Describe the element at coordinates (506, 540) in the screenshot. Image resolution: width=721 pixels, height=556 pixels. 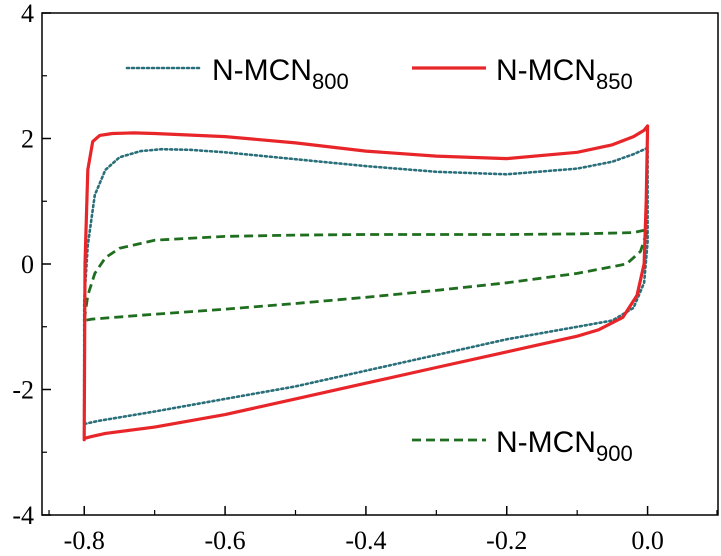
I see `x-tick-label: -0.2` at that location.